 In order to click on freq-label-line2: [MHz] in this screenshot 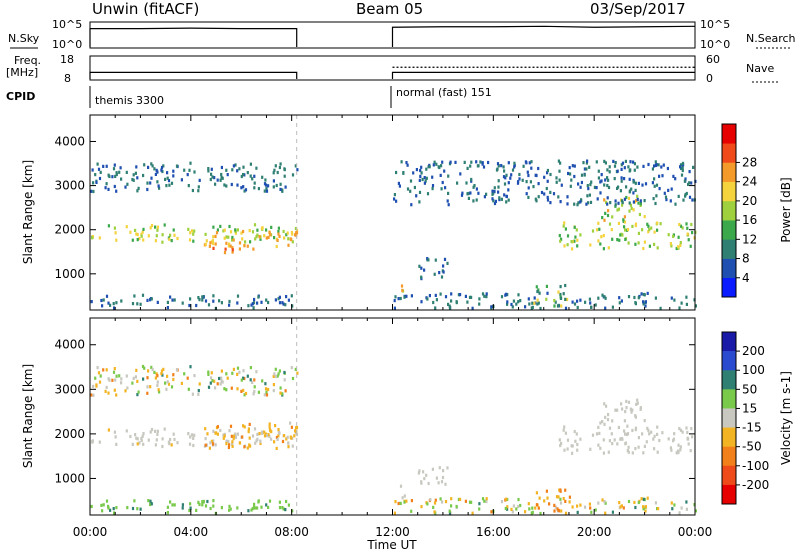, I will do `click(22, 72)`.